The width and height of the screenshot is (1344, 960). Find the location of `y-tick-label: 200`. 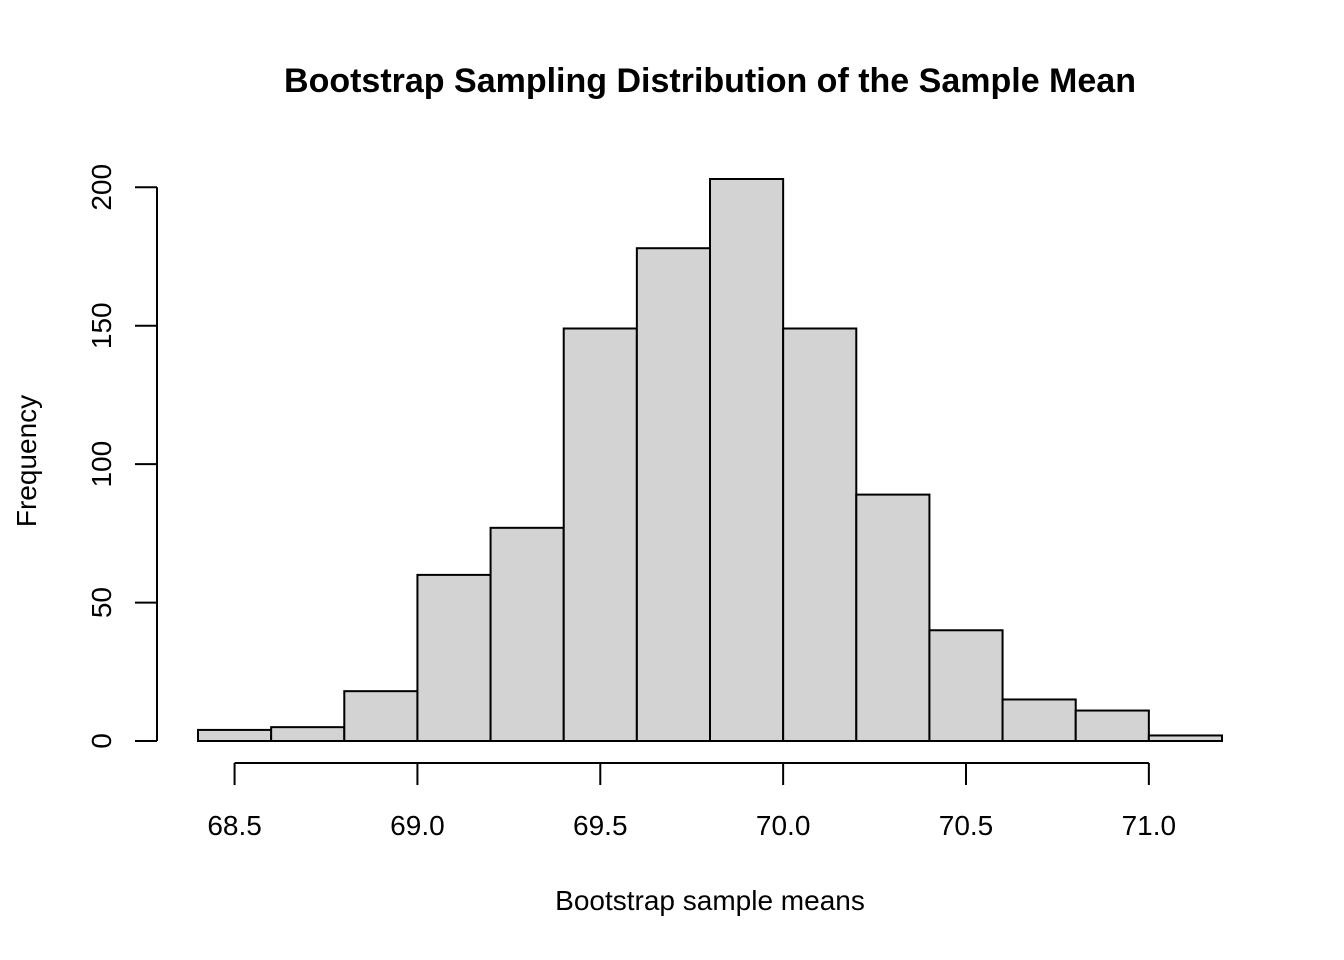

y-tick-label: 200 is located at coordinates (101, 187).